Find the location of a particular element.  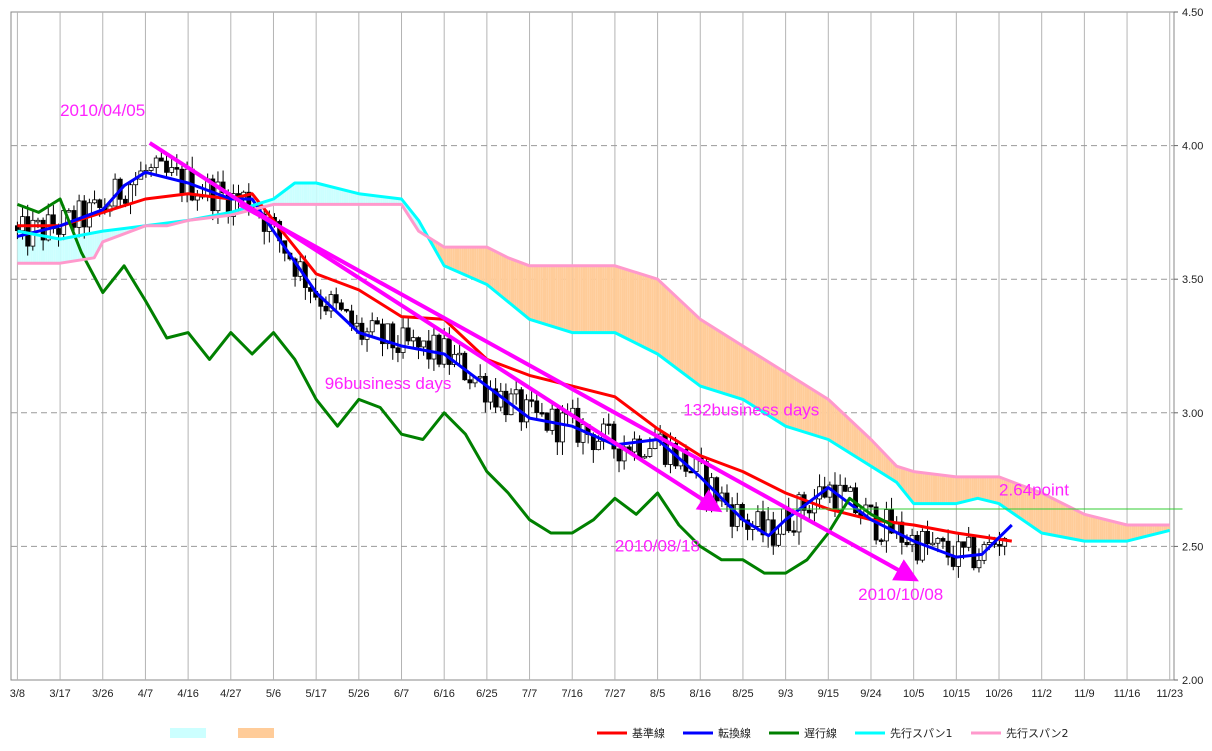

x-tick-label: 5/17 is located at coordinates (315, 694).